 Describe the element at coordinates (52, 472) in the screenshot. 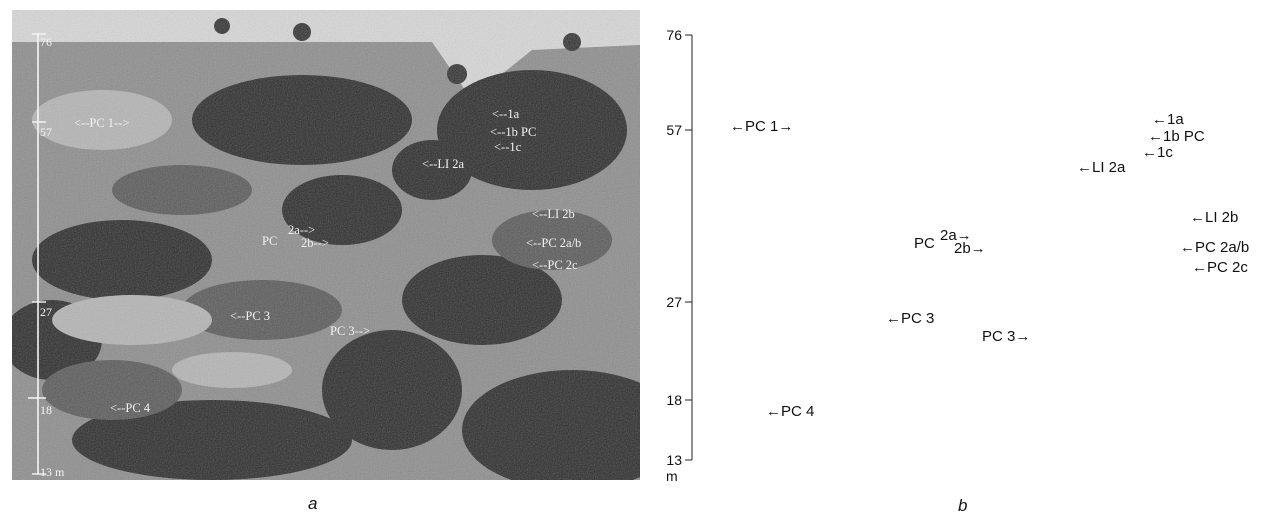

I see `photo-scale-13m: 13 m` at that location.